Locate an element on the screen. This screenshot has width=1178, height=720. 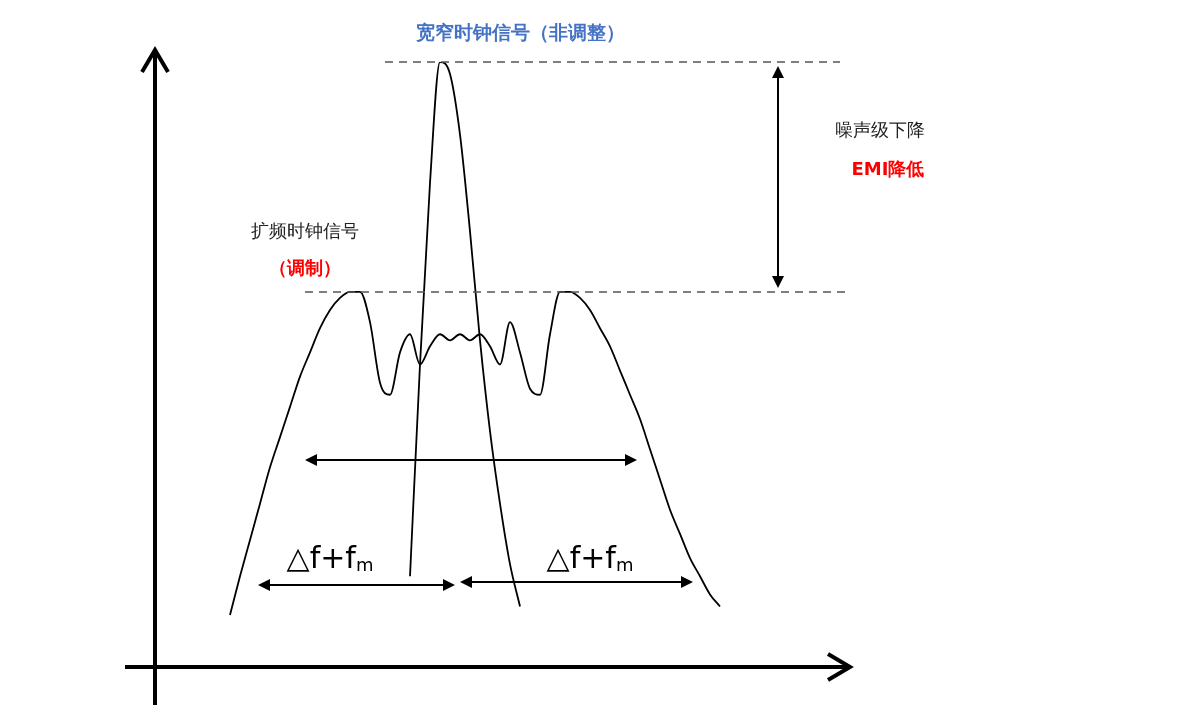
text: 扩频时钟信号 is located at coordinates (305, 230).